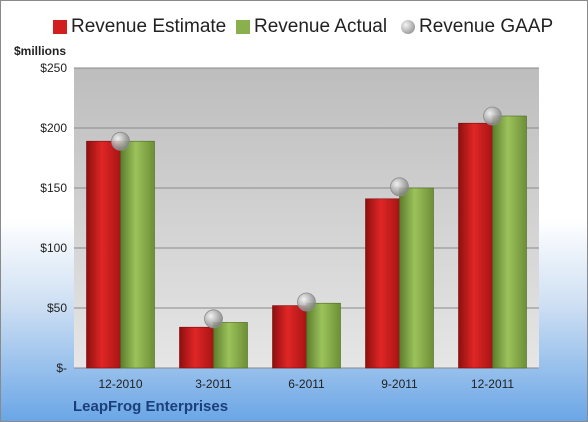  I want to click on y-axis-ticks: $- $50 $100 $150 $200 $250, so click(53, 218).